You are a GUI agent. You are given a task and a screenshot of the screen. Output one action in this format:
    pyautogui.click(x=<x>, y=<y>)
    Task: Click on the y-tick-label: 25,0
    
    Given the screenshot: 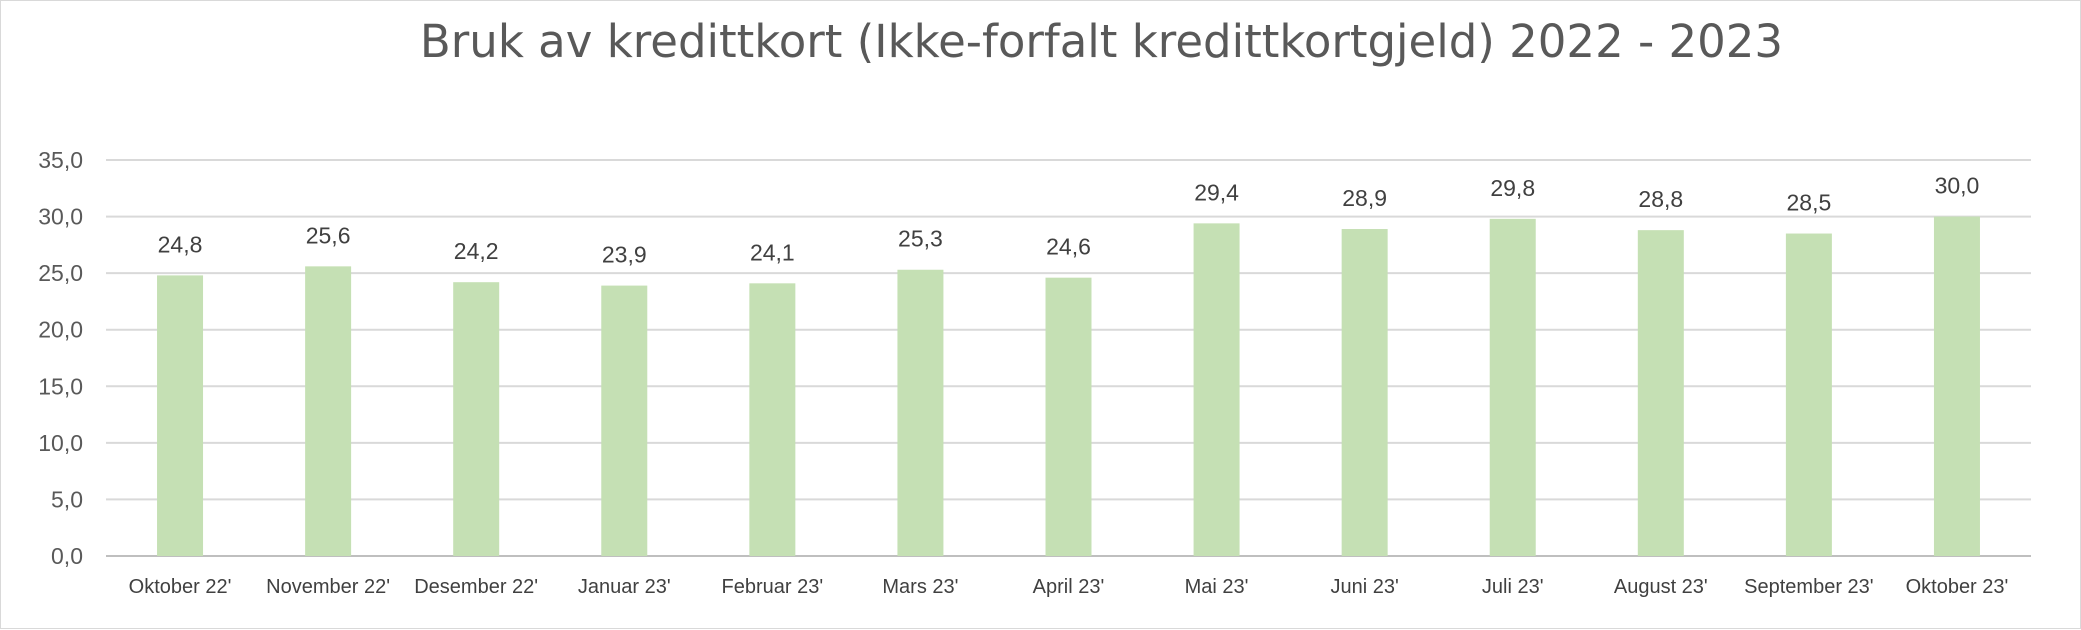 What is the action you would take?
    pyautogui.click(x=60, y=273)
    